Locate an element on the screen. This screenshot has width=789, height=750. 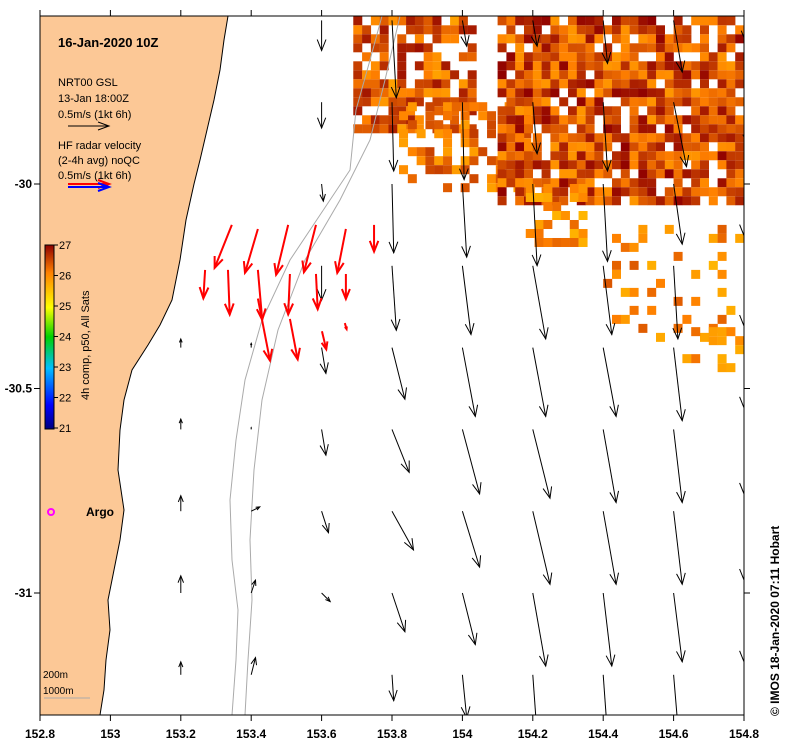
x-tick-label: 154 is located at coordinates (462, 734).